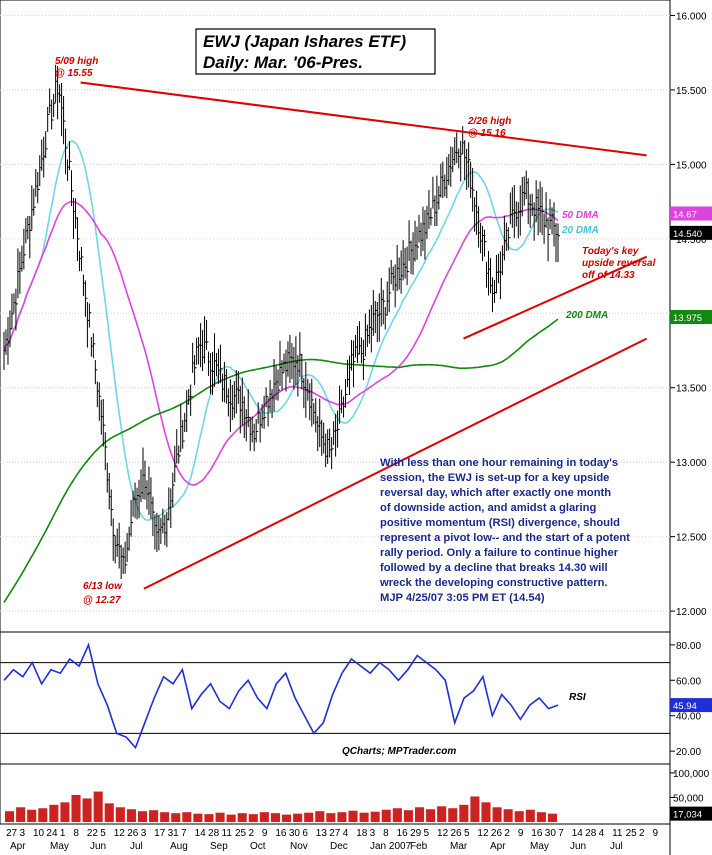 This screenshot has width=712, height=855. What do you see at coordinates (688, 681) in the screenshot?
I see `rsi-tick-label: 60.00` at bounding box center [688, 681].